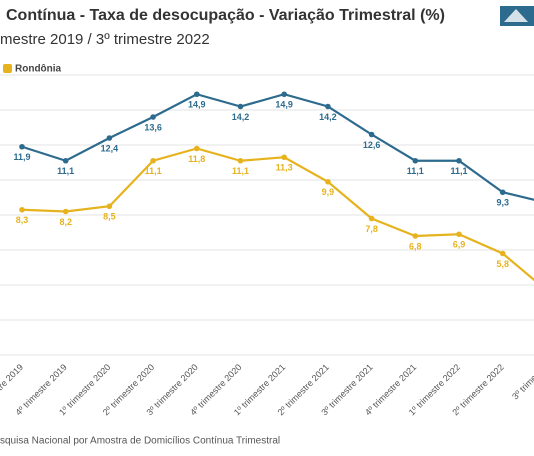 The height and width of the screenshot is (456, 534). What do you see at coordinates (371, 229) in the screenshot?
I see `data-label: 7,8` at bounding box center [371, 229].